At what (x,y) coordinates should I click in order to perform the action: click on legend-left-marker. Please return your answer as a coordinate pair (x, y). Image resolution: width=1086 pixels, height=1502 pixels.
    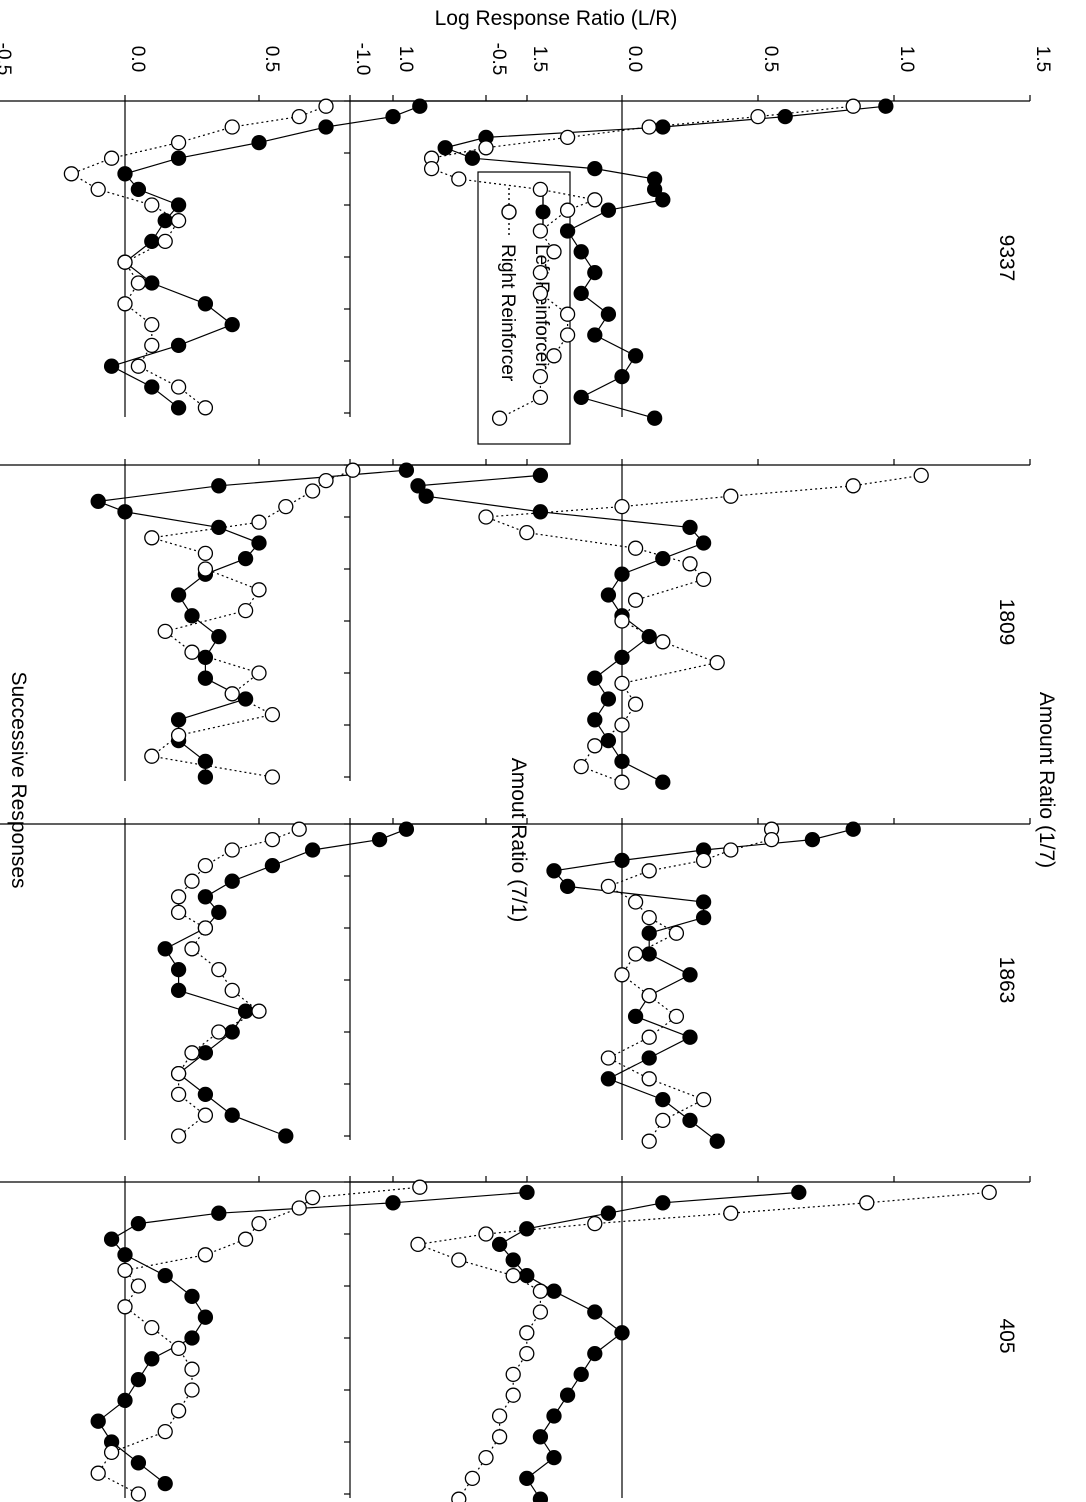
    Looking at the image, I should click on (543, 212).